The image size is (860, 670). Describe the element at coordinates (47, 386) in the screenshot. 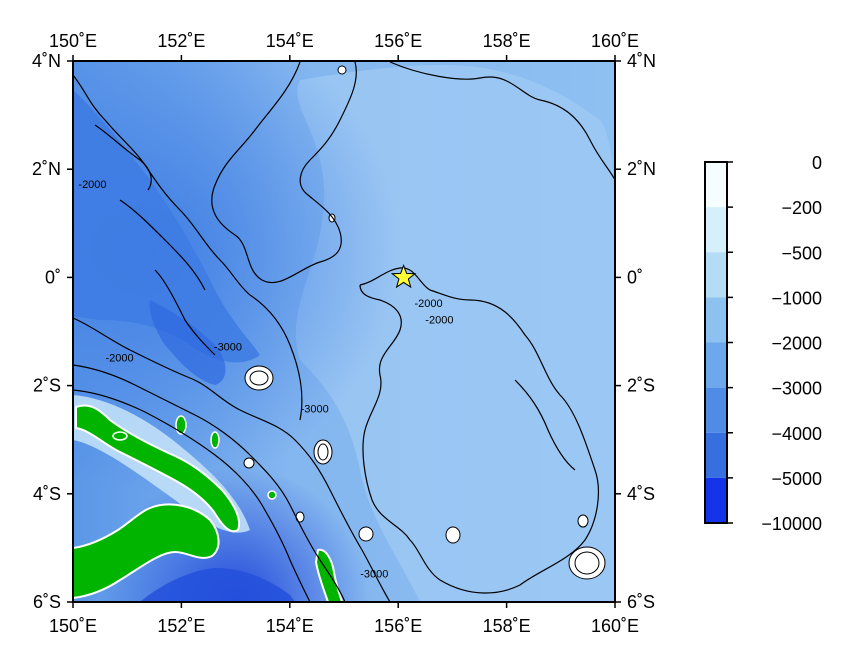

I see `lat-tick-label-left: 2˚S` at that location.